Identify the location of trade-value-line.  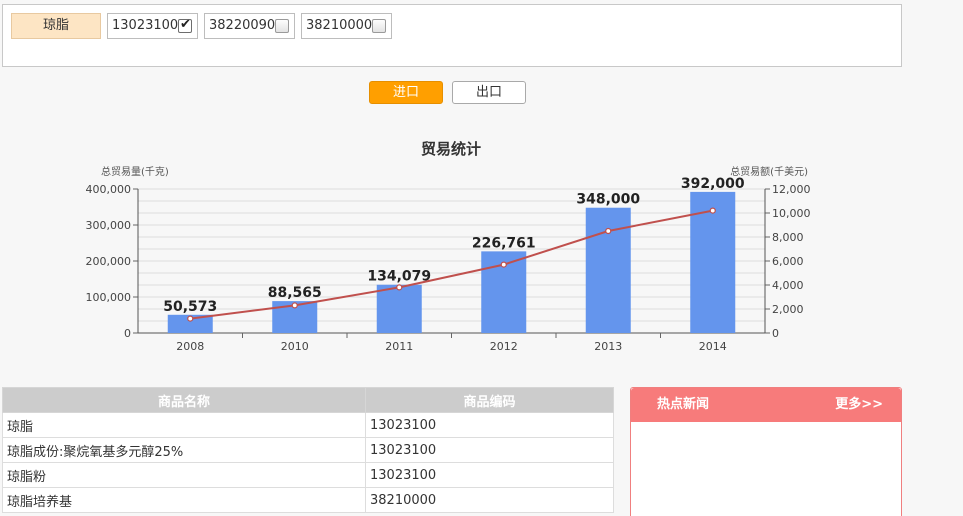
(451, 264).